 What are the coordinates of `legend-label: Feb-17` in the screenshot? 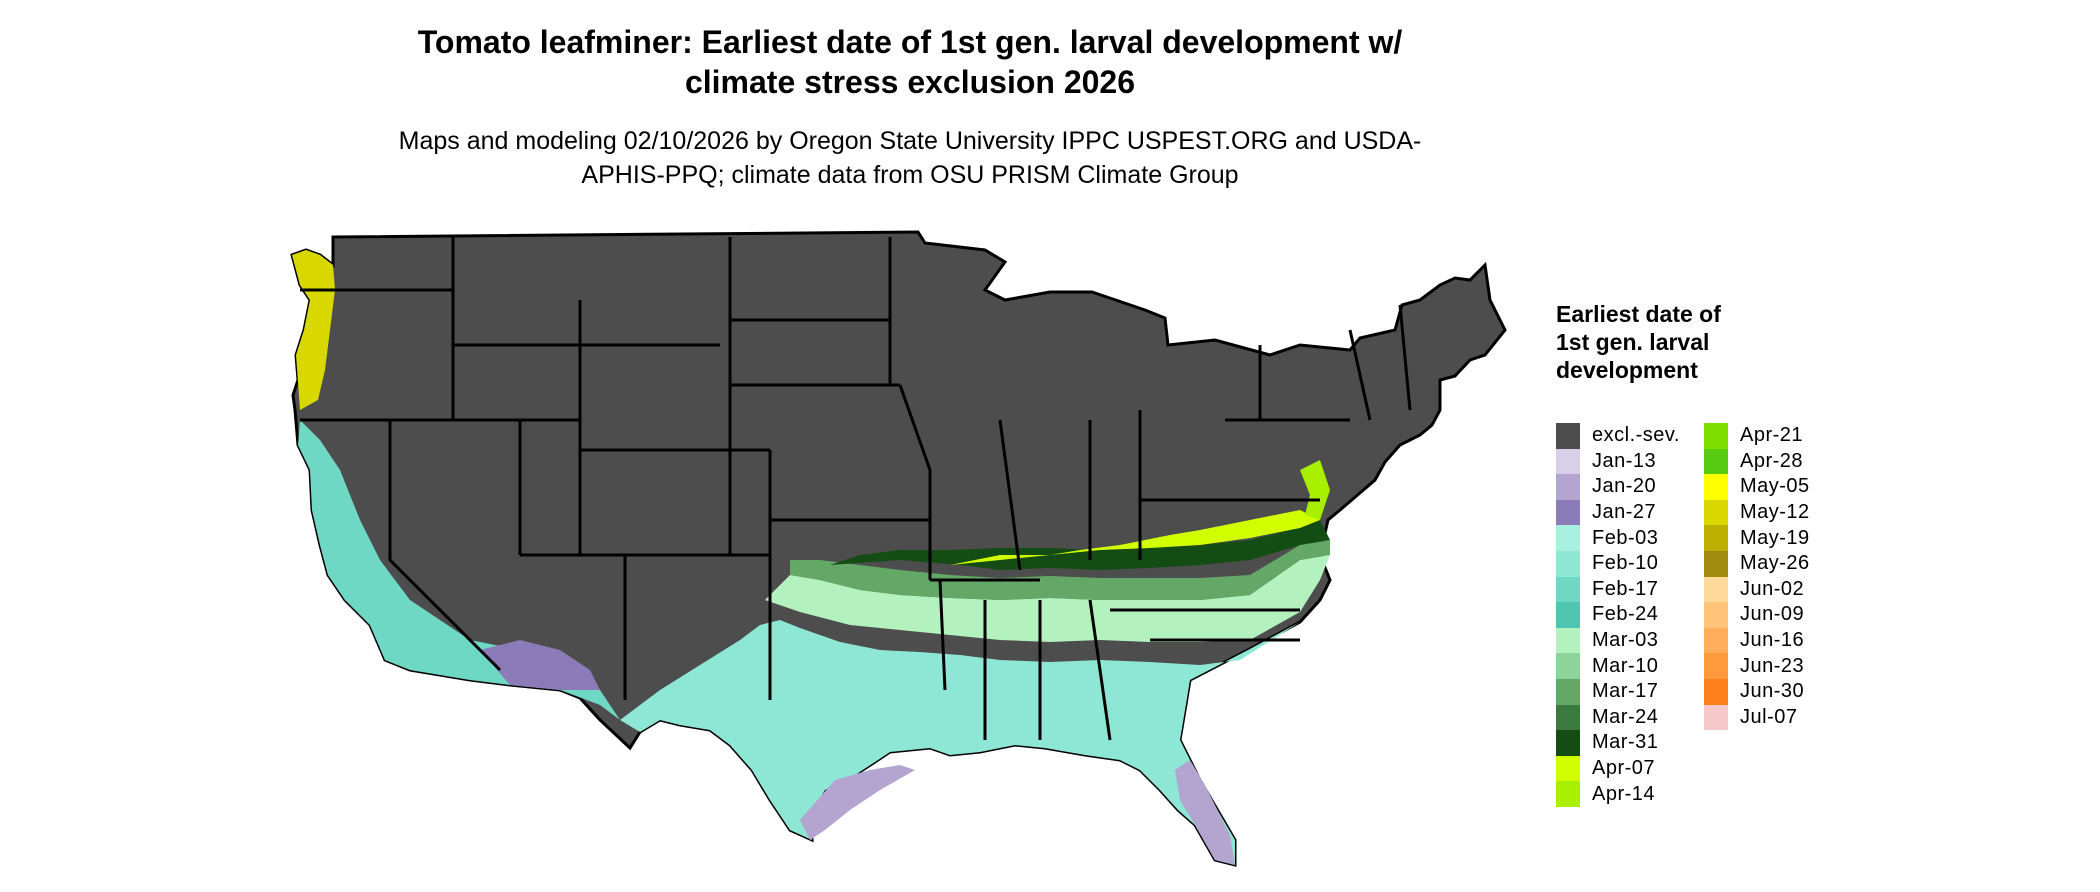 It's located at (1625, 588).